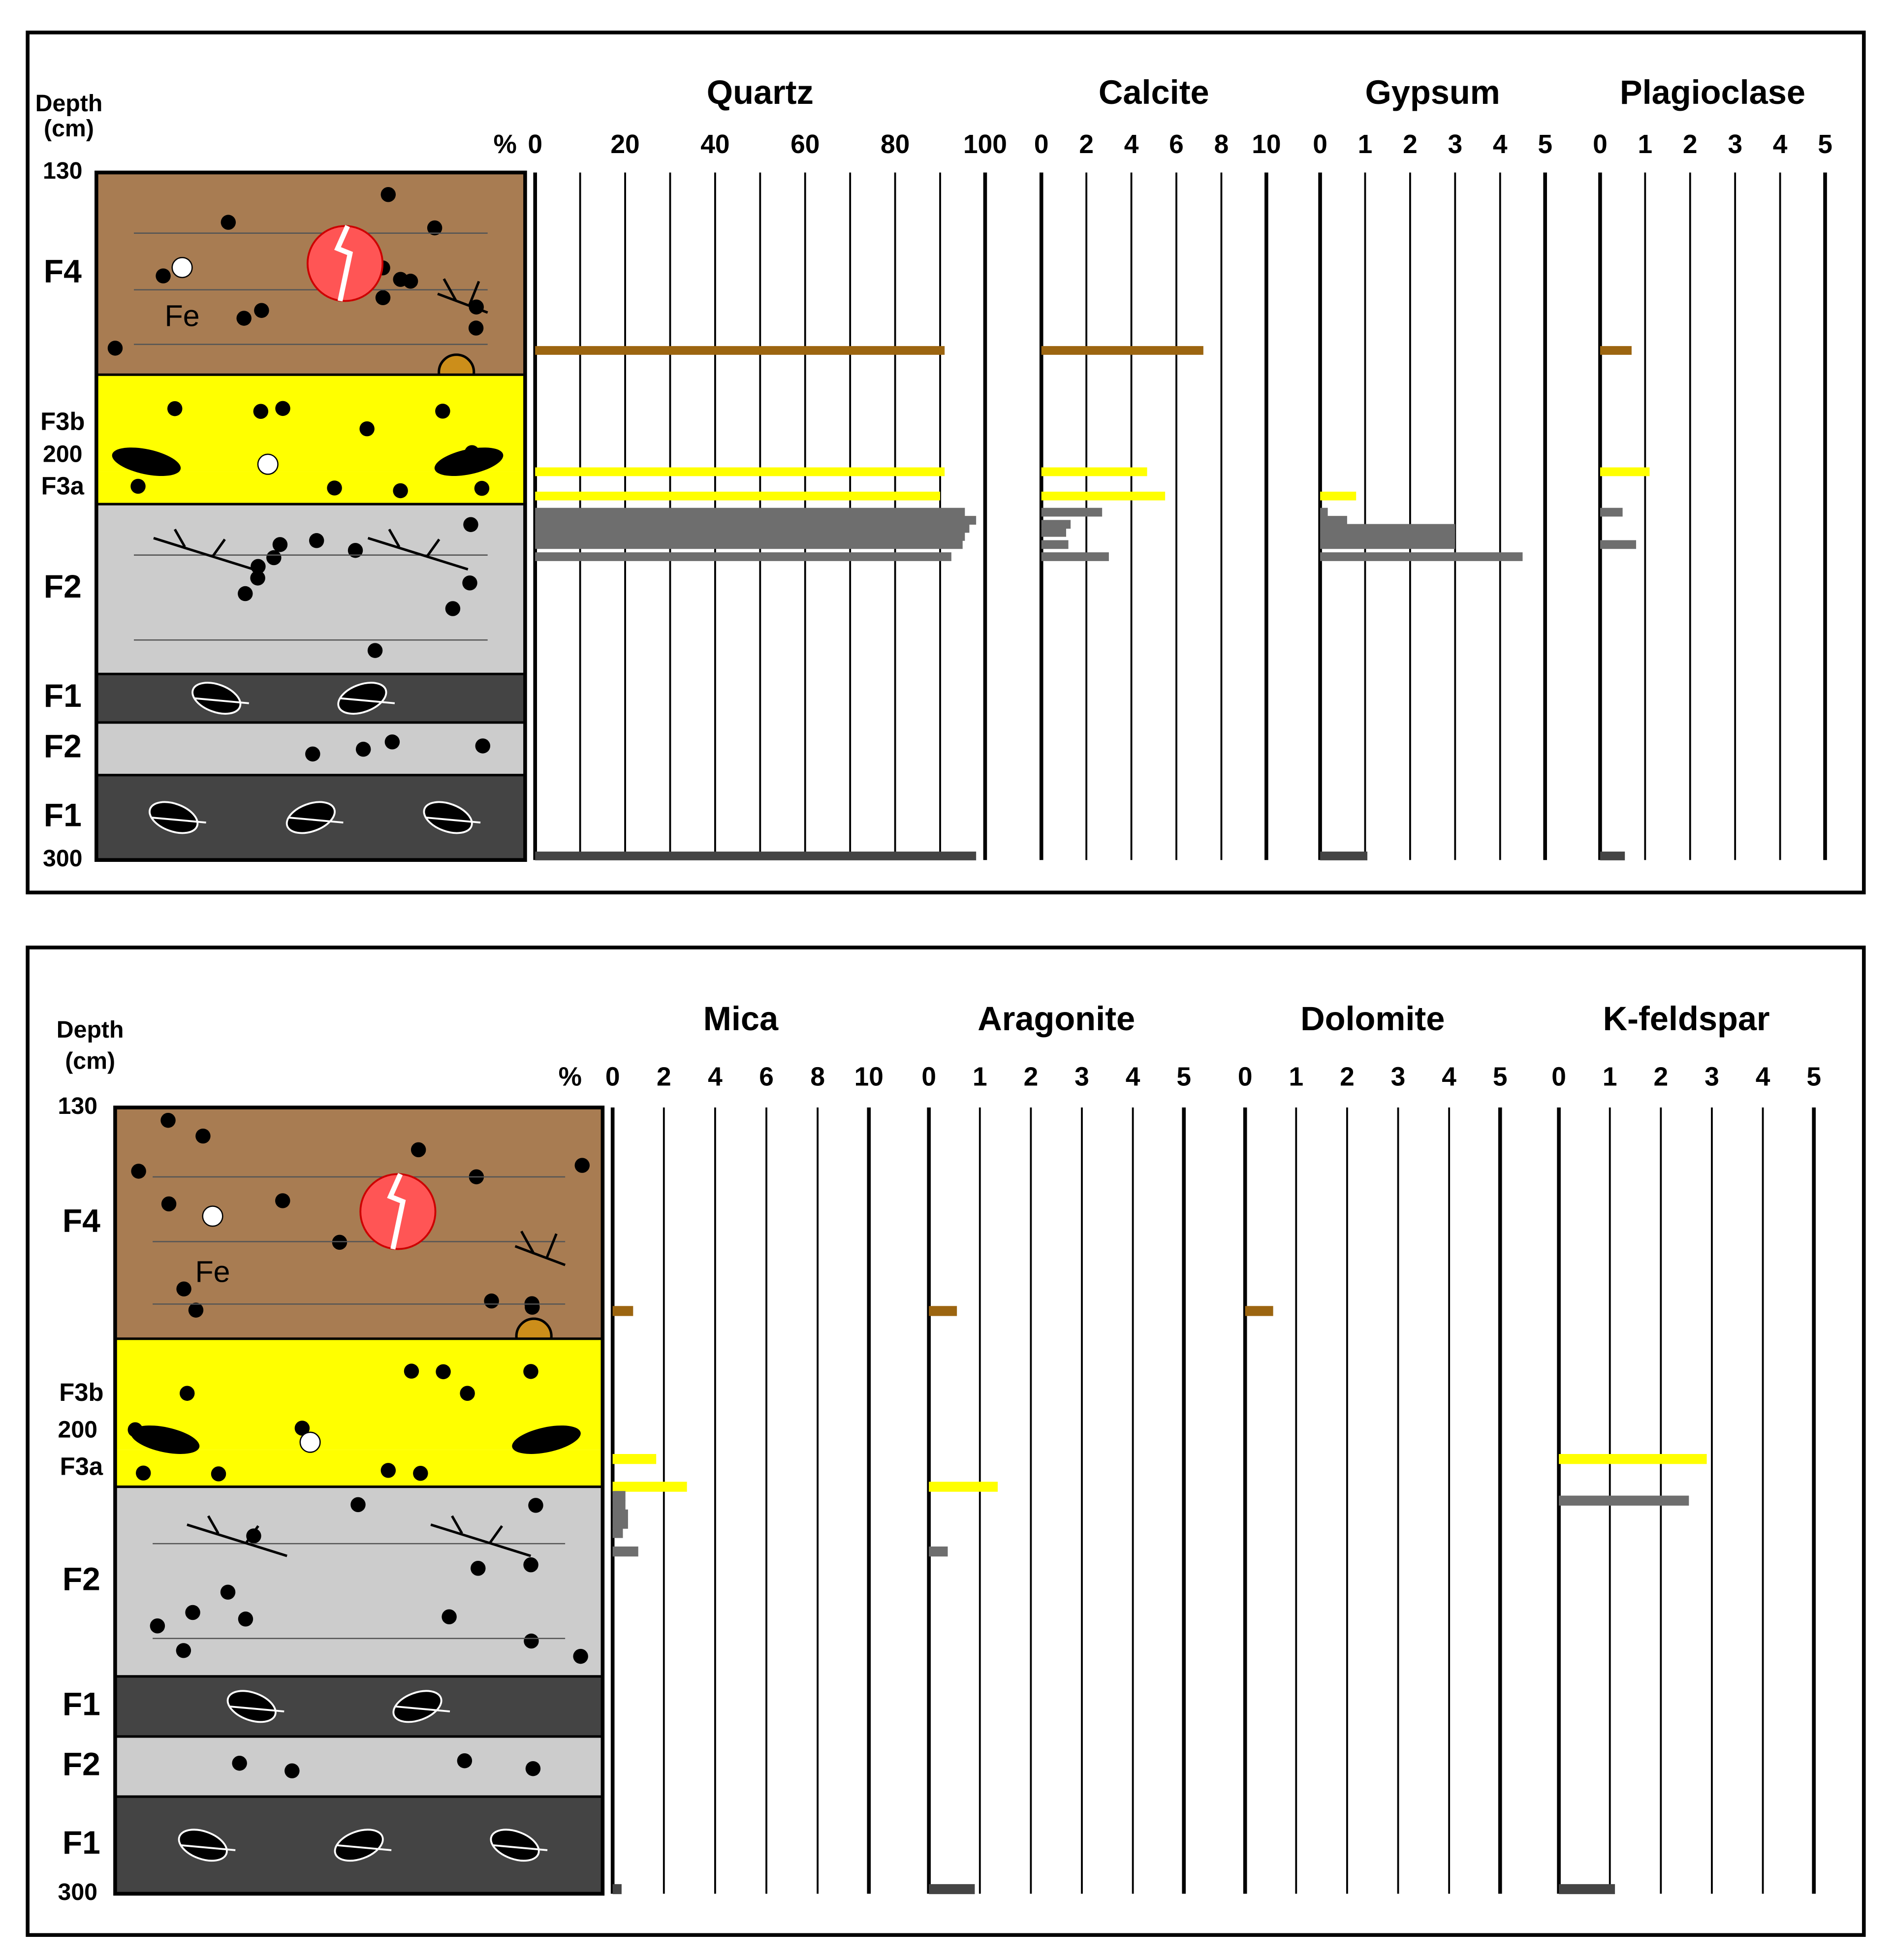 This screenshot has width=1894, height=1960. I want to click on chart-title: Plagioclase, so click(1712, 92).